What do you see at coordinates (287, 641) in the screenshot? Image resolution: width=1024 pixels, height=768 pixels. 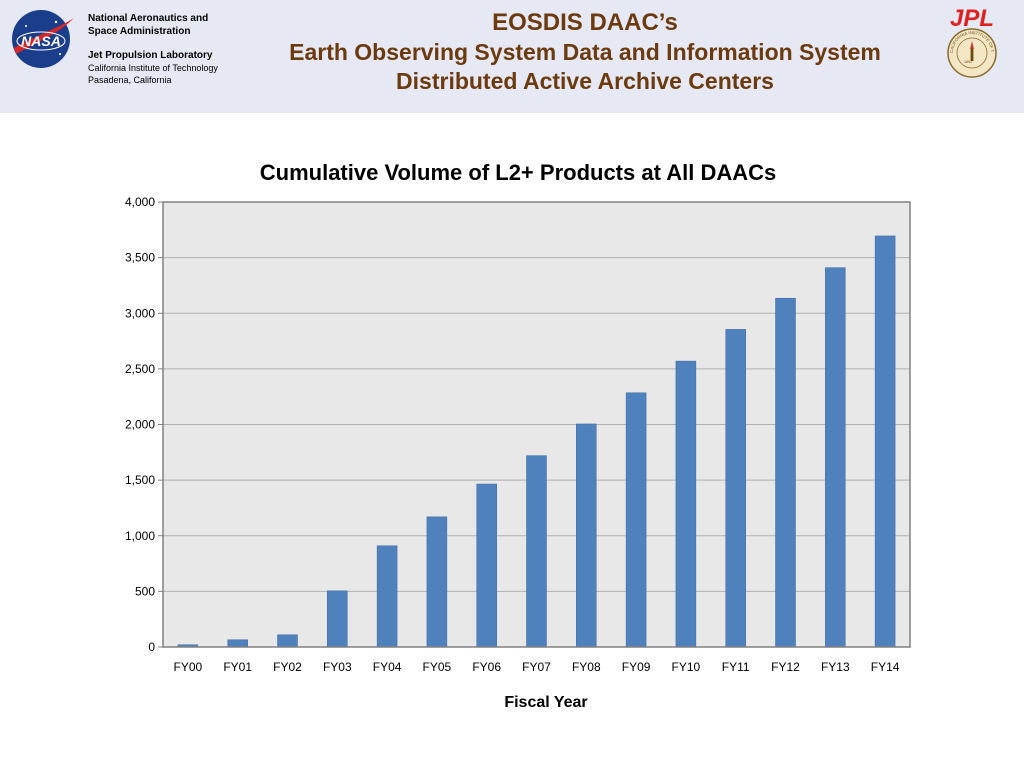 I see `bar-fy02` at bounding box center [287, 641].